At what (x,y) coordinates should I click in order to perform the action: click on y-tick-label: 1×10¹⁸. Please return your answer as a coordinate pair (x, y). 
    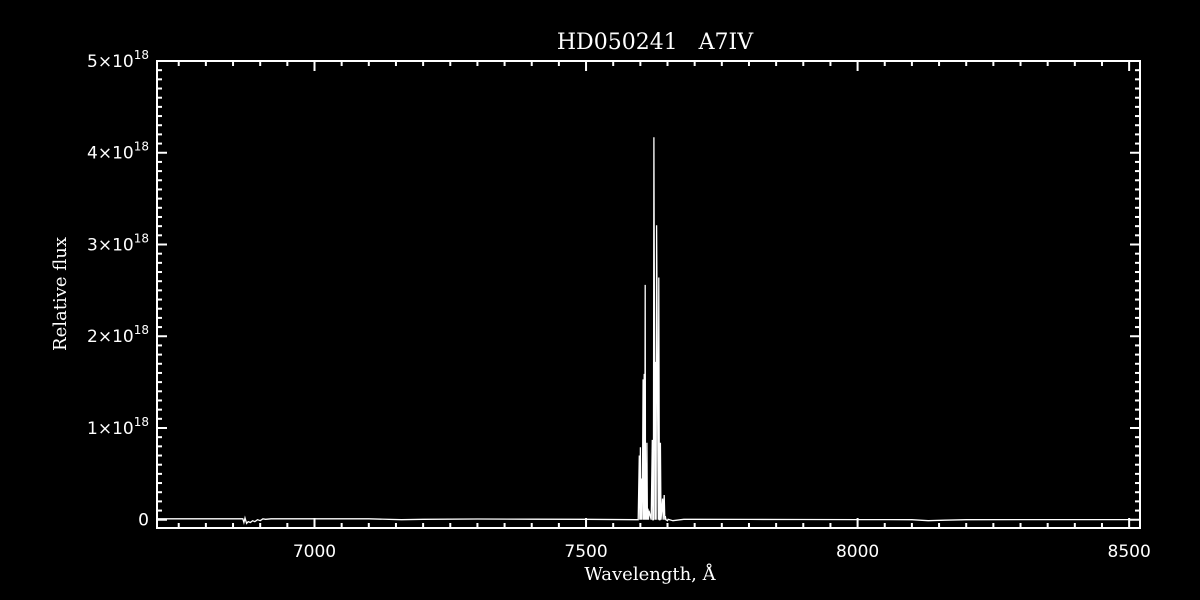
    Looking at the image, I should click on (118, 427).